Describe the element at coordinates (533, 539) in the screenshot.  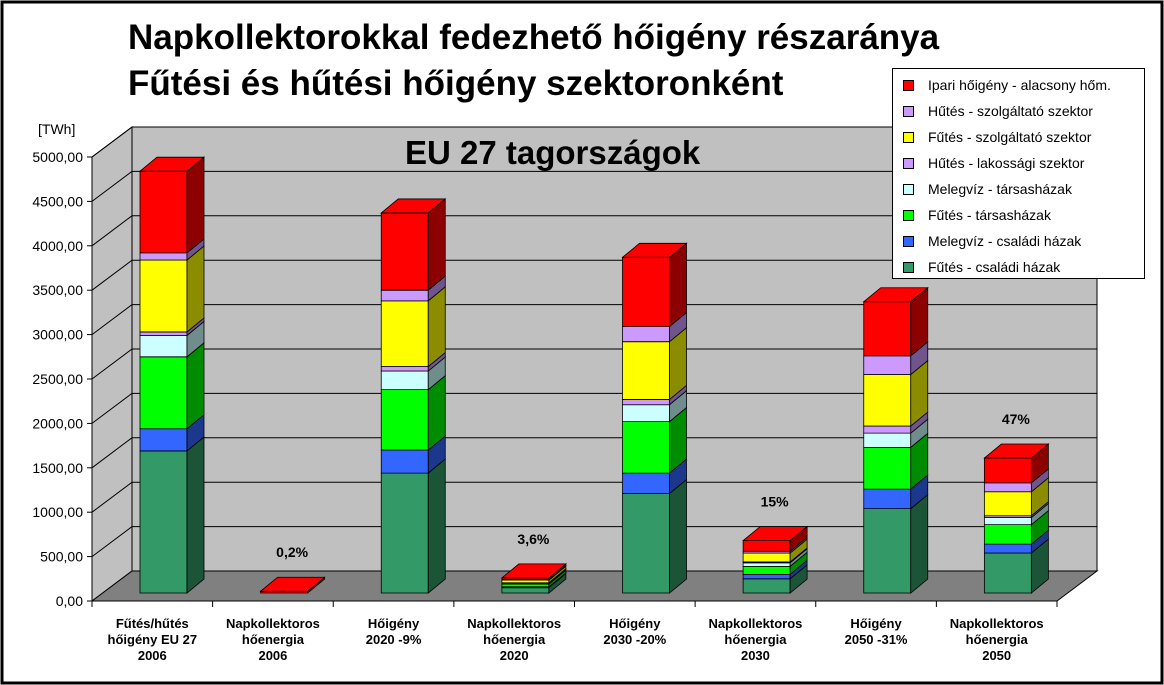
I see `bar-annotation: 3,6%` at that location.